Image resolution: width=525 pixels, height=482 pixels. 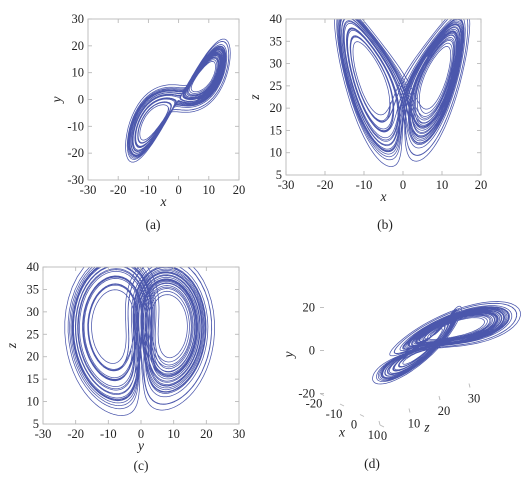 I want to click on caption-b: (b), so click(x=385, y=224).